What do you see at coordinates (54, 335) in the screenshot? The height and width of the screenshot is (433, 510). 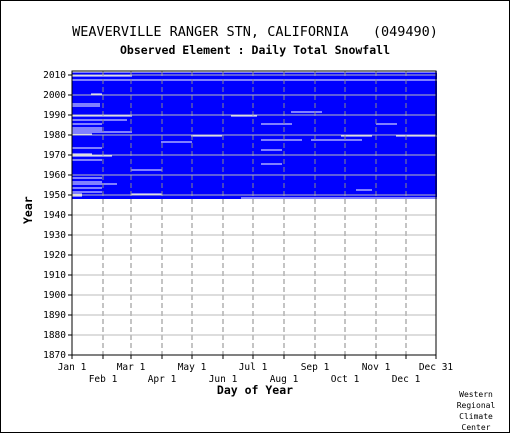 I see `y-tick-label: 1880` at bounding box center [54, 335].